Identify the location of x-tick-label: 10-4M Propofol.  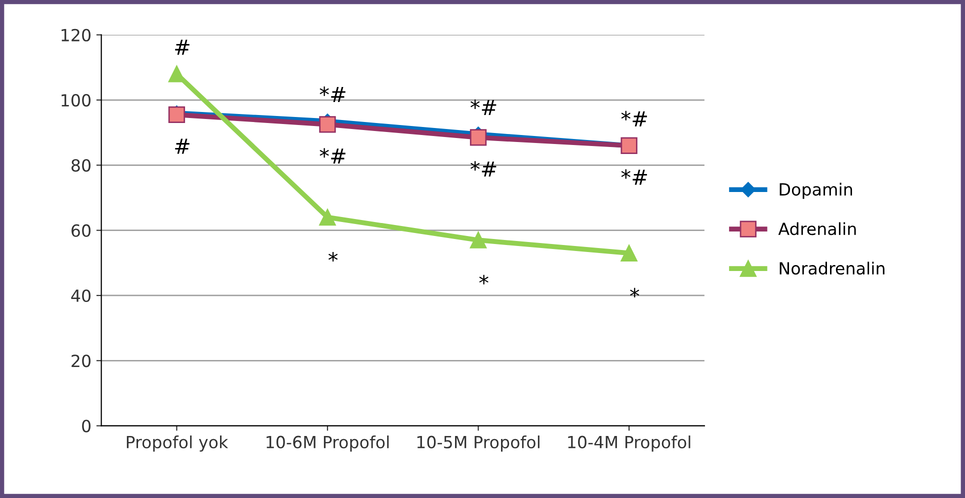
(629, 444).